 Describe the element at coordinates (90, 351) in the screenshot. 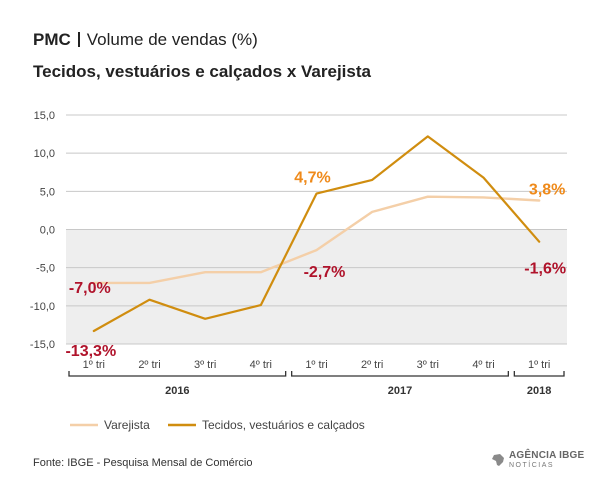

I see `data-label: -13,3%` at that location.